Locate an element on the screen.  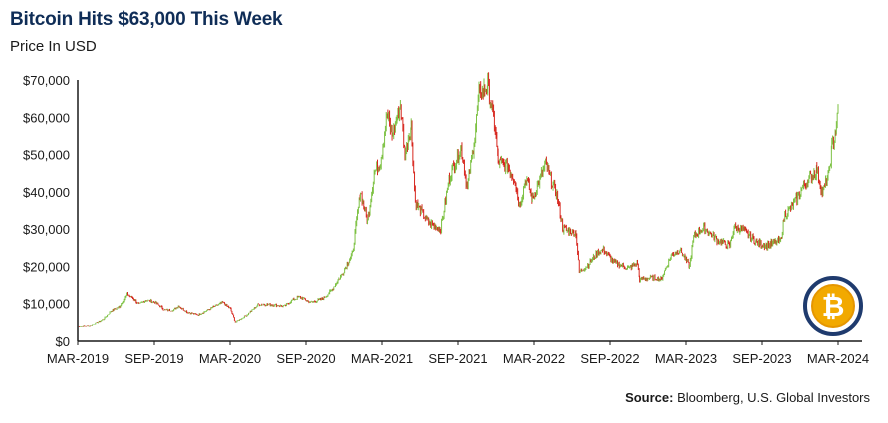
x-tick-label: MAR-2023 is located at coordinates (686, 358).